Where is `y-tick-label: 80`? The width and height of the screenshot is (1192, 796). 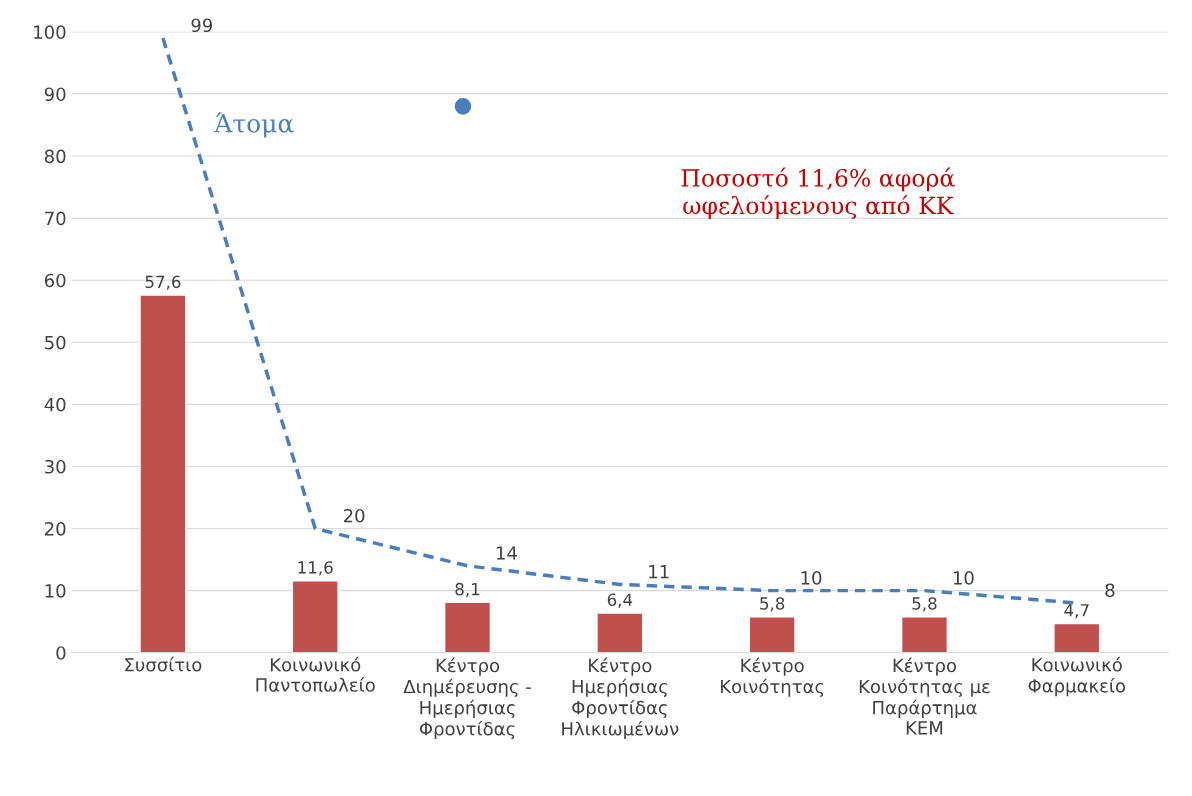 y-tick-label: 80 is located at coordinates (55, 156).